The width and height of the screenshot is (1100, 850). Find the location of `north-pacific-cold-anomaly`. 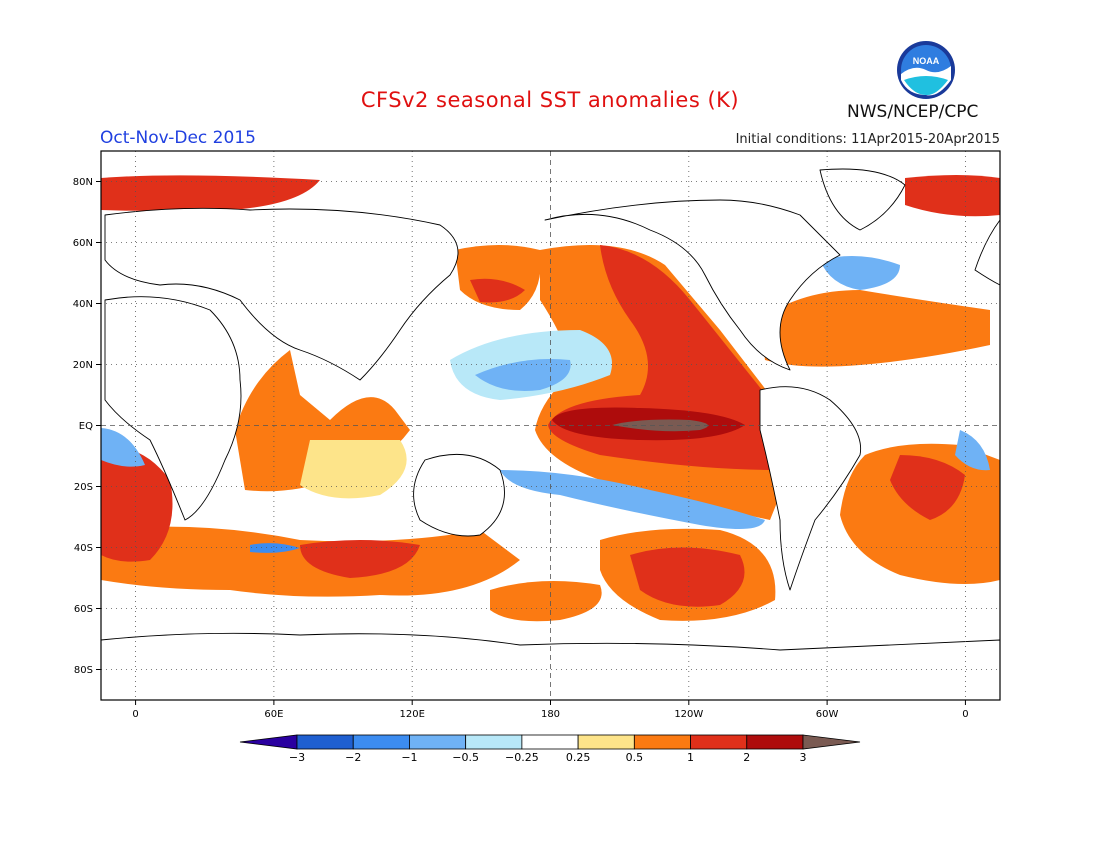

north-pacific-cold-anomaly is located at coordinates (523, 375).